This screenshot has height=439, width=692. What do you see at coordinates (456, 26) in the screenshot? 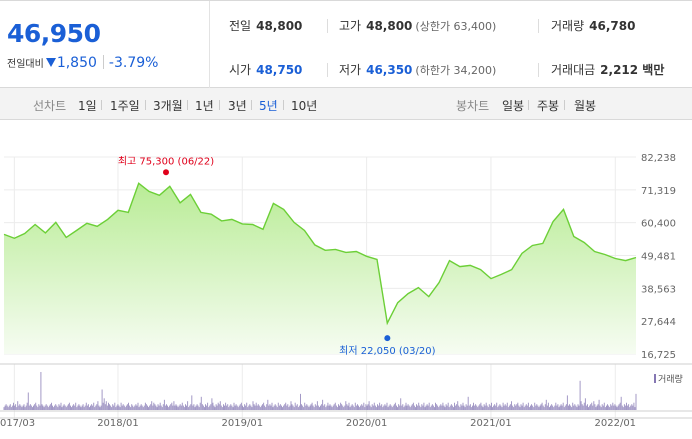
I see `upper-limit: (상한가 63,400)` at bounding box center [456, 26].